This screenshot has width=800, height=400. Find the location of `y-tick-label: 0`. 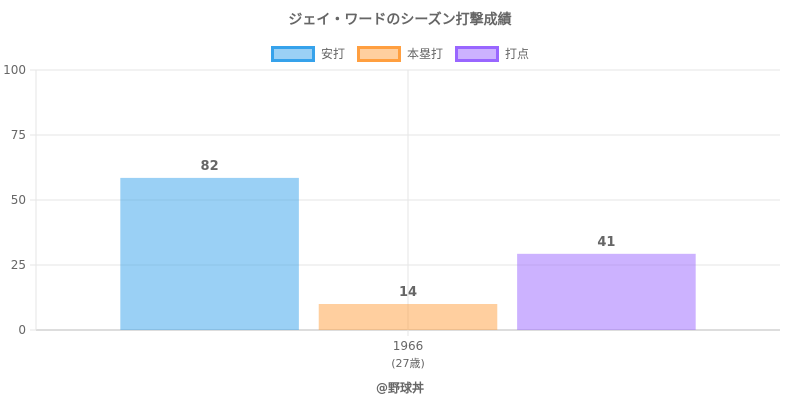

y-tick-label: 0 is located at coordinates (22, 330).